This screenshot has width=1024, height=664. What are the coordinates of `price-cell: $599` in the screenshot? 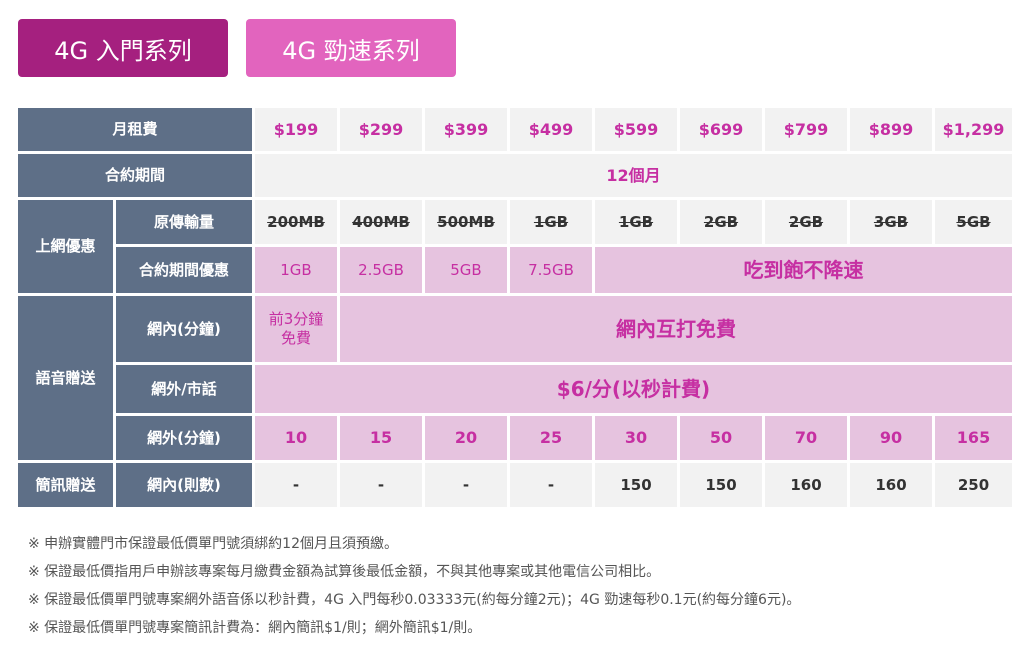 It's located at (636, 129).